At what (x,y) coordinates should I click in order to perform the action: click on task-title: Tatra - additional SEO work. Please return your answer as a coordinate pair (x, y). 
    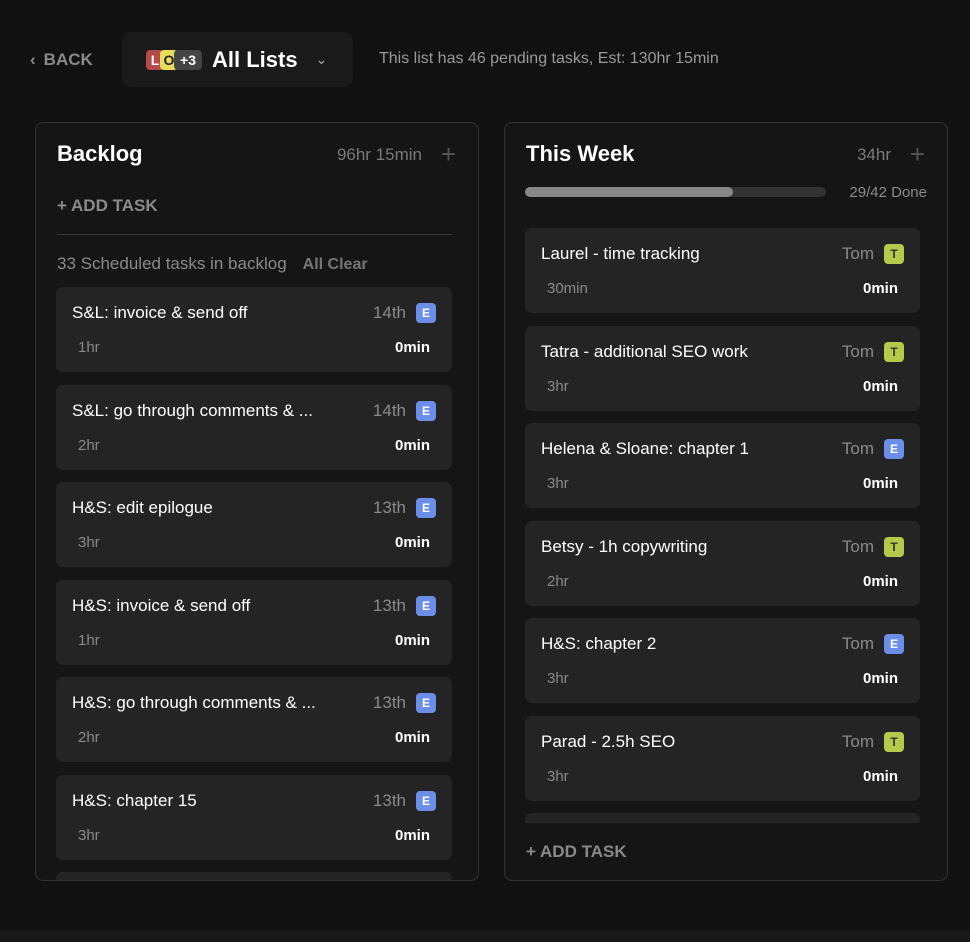
    Looking at the image, I should click on (644, 351).